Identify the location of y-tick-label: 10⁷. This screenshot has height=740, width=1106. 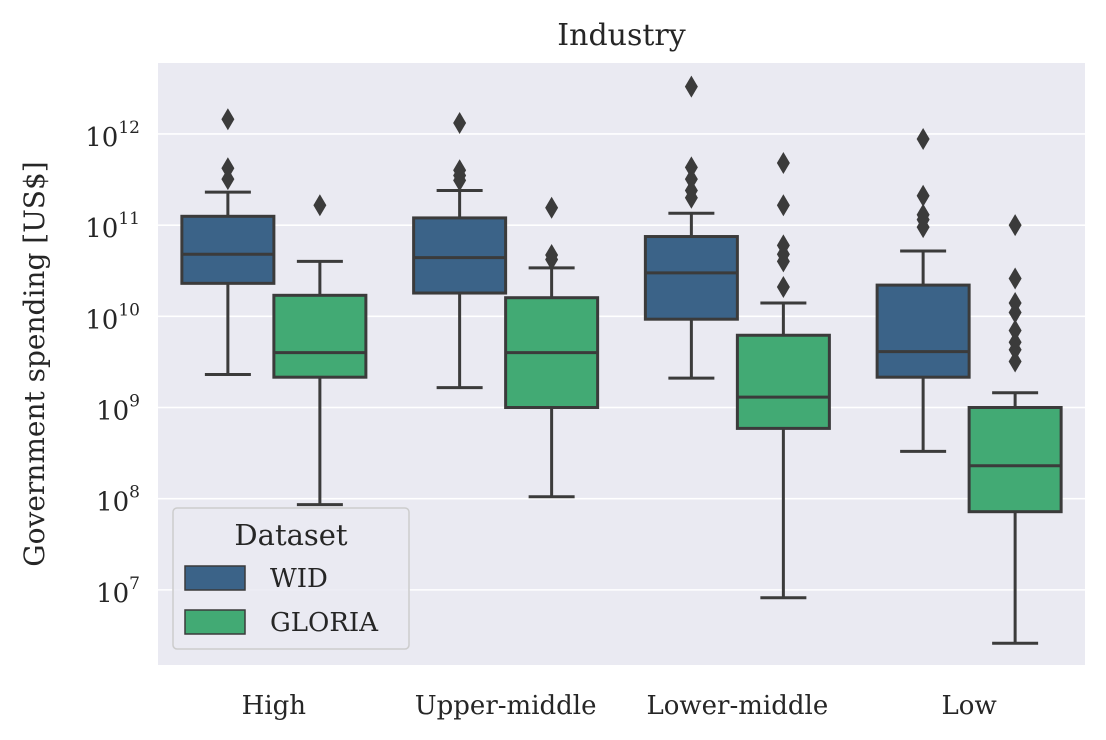
(118, 591).